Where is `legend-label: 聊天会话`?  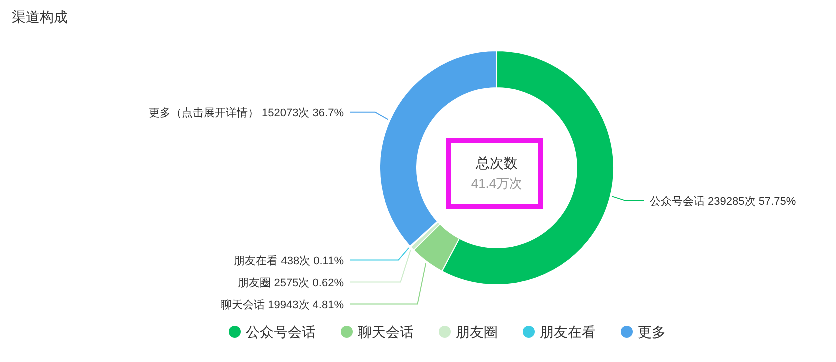 legend-label: 聊天会话 is located at coordinates (386, 332).